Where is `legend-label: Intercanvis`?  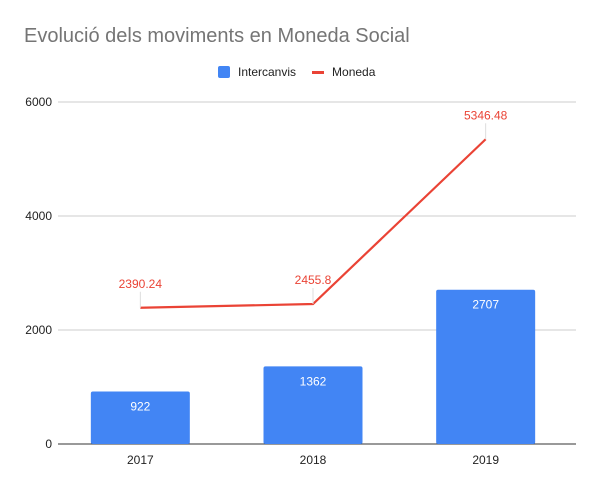 legend-label: Intercanvis is located at coordinates (267, 72).